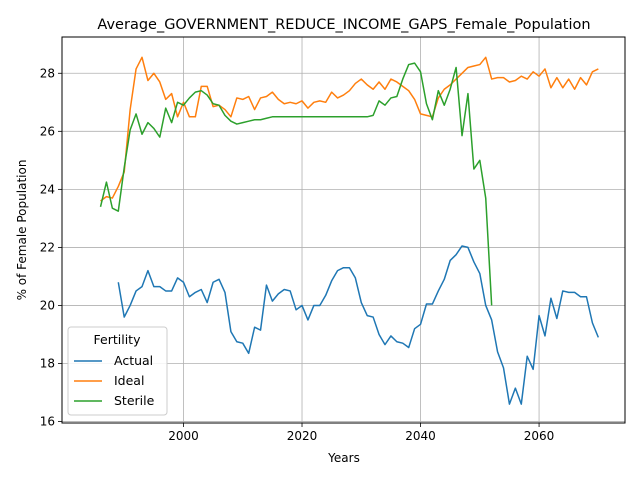 This screenshot has width=640, height=480. What do you see at coordinates (183, 436) in the screenshot?
I see `x-tick-label: 2000` at bounding box center [183, 436].